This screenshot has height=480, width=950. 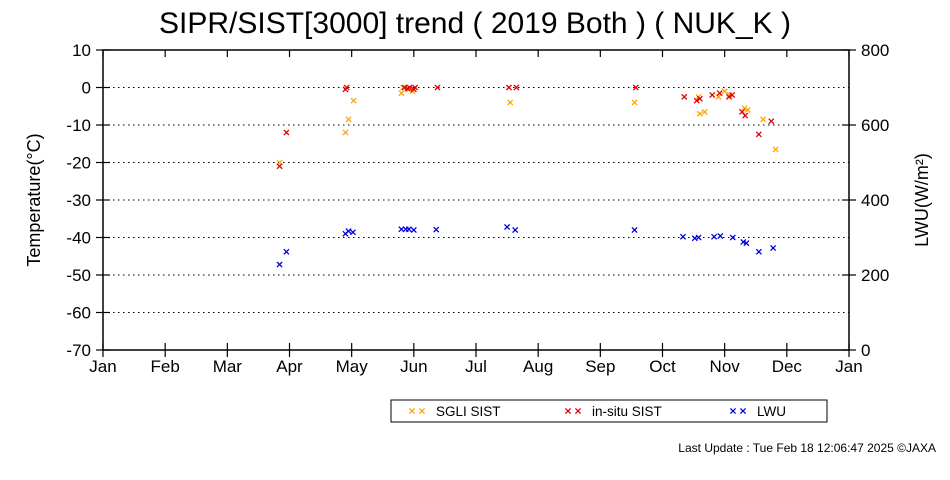 I want to click on y-axis-label: Temperature(°C), so click(x=34, y=199).